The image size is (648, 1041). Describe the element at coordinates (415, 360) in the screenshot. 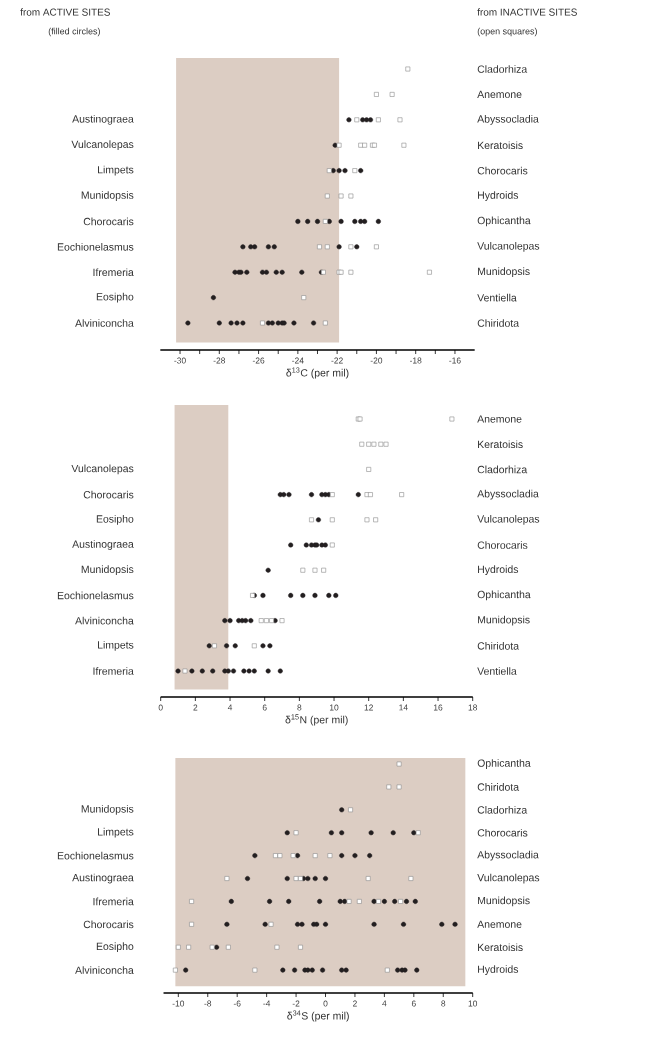

I see `x-tick-label: -18` at that location.